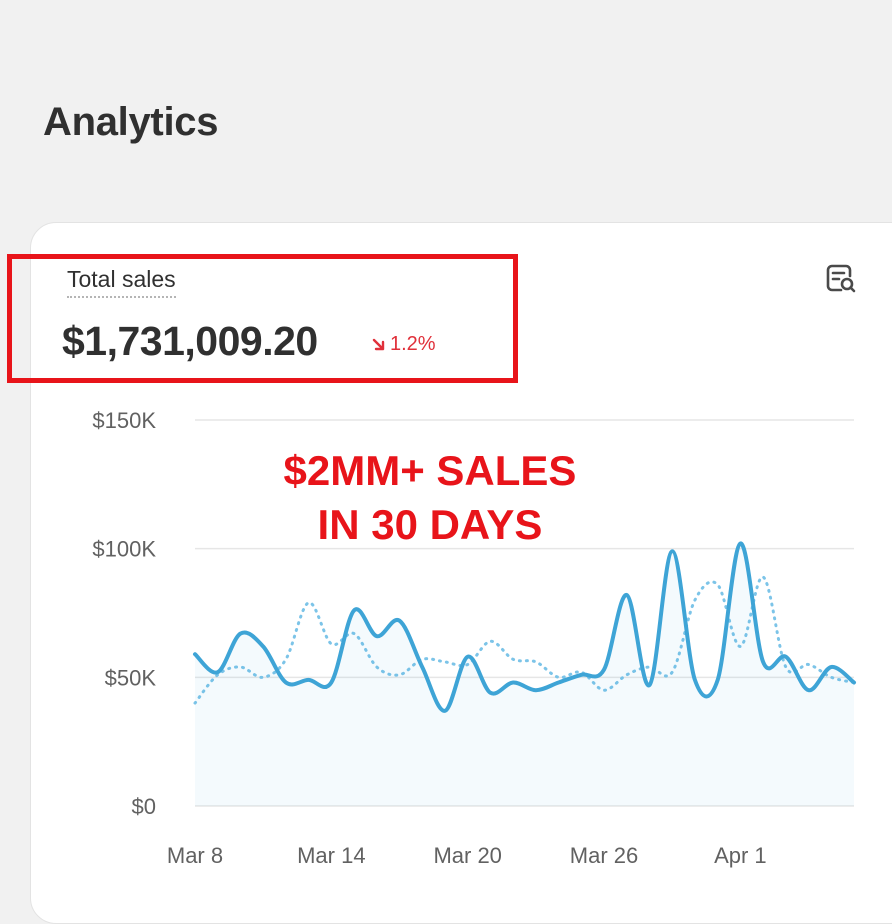  I want to click on metric-label: Total sales, so click(121, 282).